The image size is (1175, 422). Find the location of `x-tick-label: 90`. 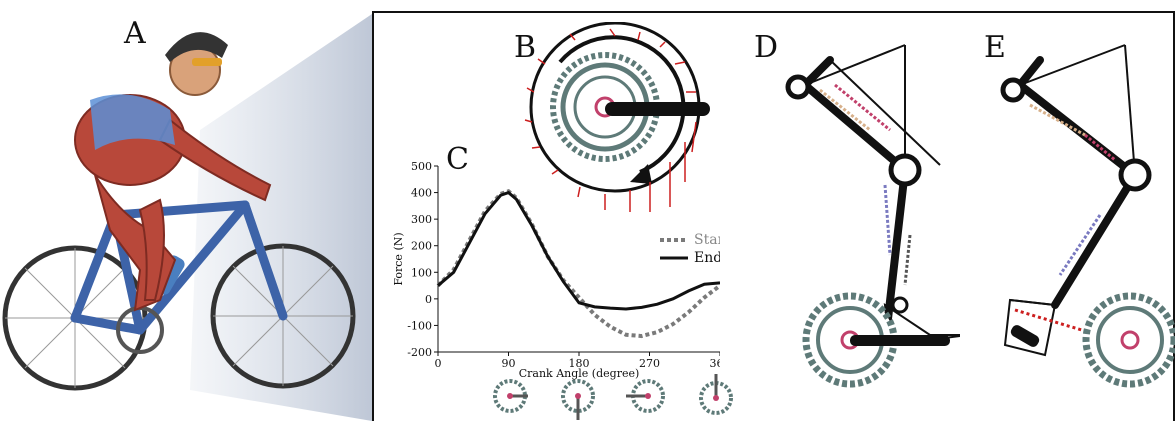

x-tick-label: 90 is located at coordinates (509, 363).